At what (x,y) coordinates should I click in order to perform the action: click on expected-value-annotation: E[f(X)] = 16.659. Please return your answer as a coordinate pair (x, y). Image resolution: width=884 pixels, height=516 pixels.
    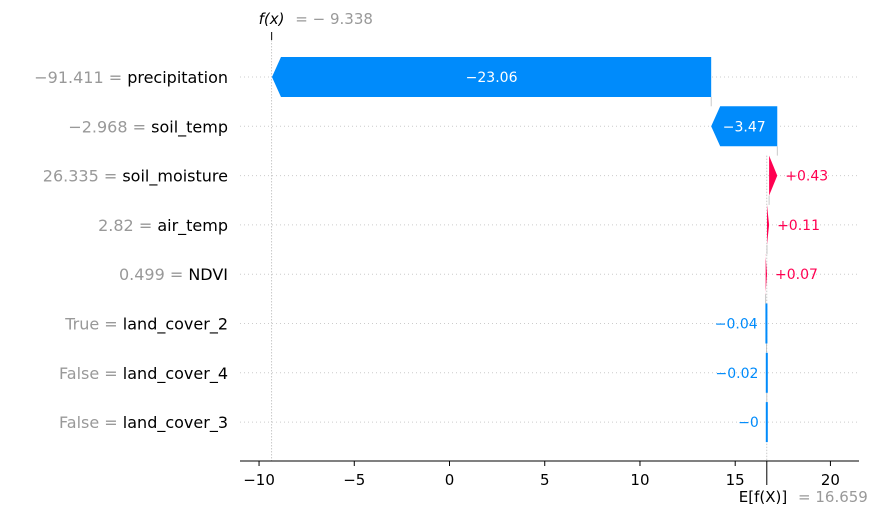
    Looking at the image, I should click on (803, 483).